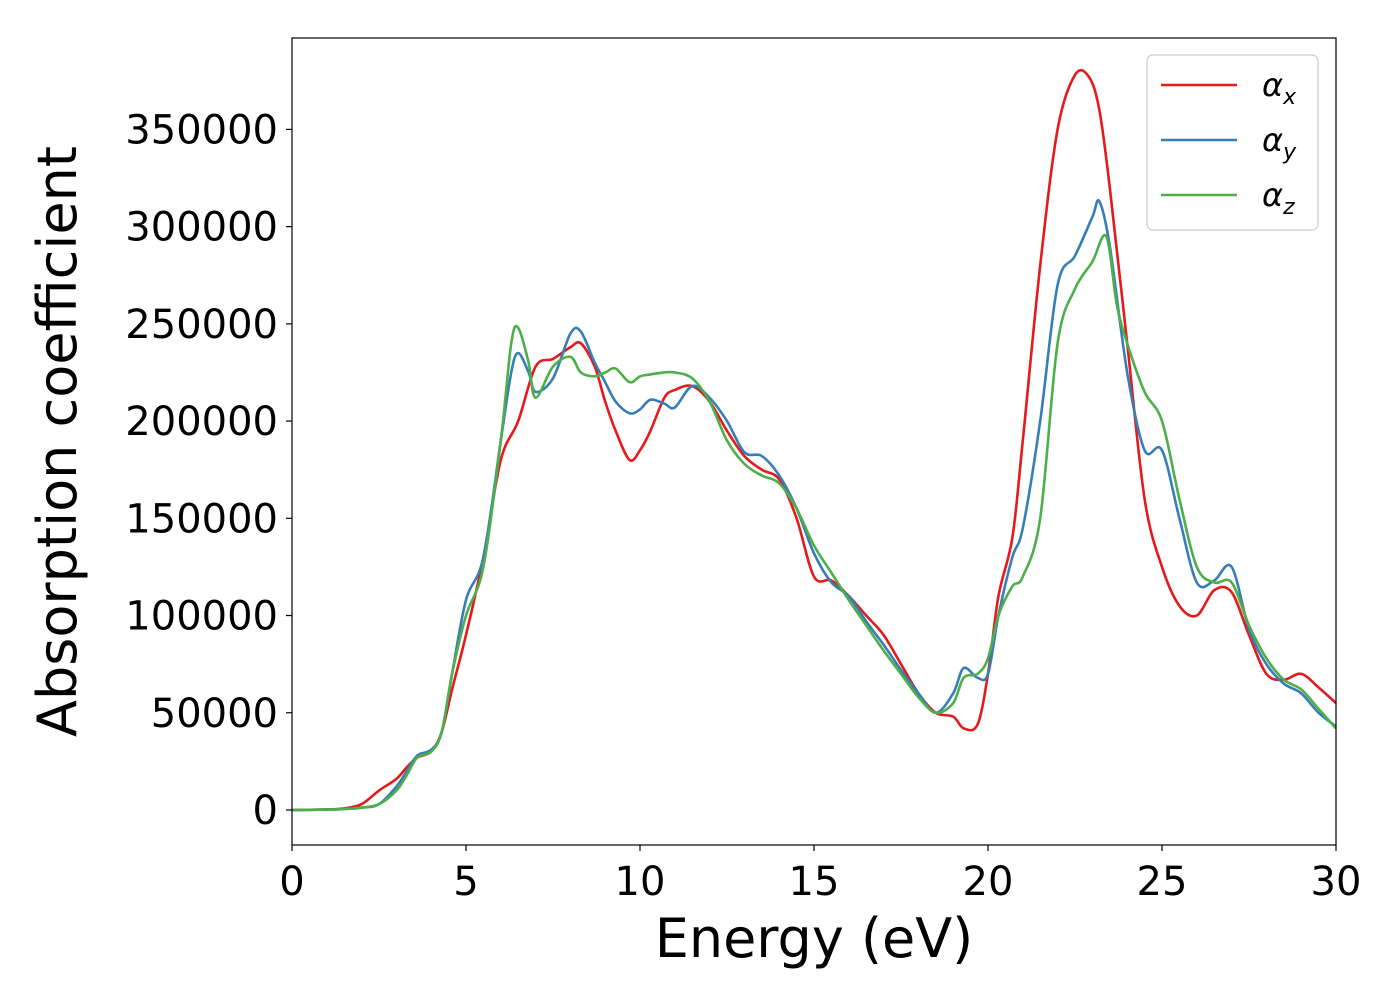 The width and height of the screenshot is (1400, 1000). I want to click on legend-label-alpha-z: αz, so click(1278, 198).